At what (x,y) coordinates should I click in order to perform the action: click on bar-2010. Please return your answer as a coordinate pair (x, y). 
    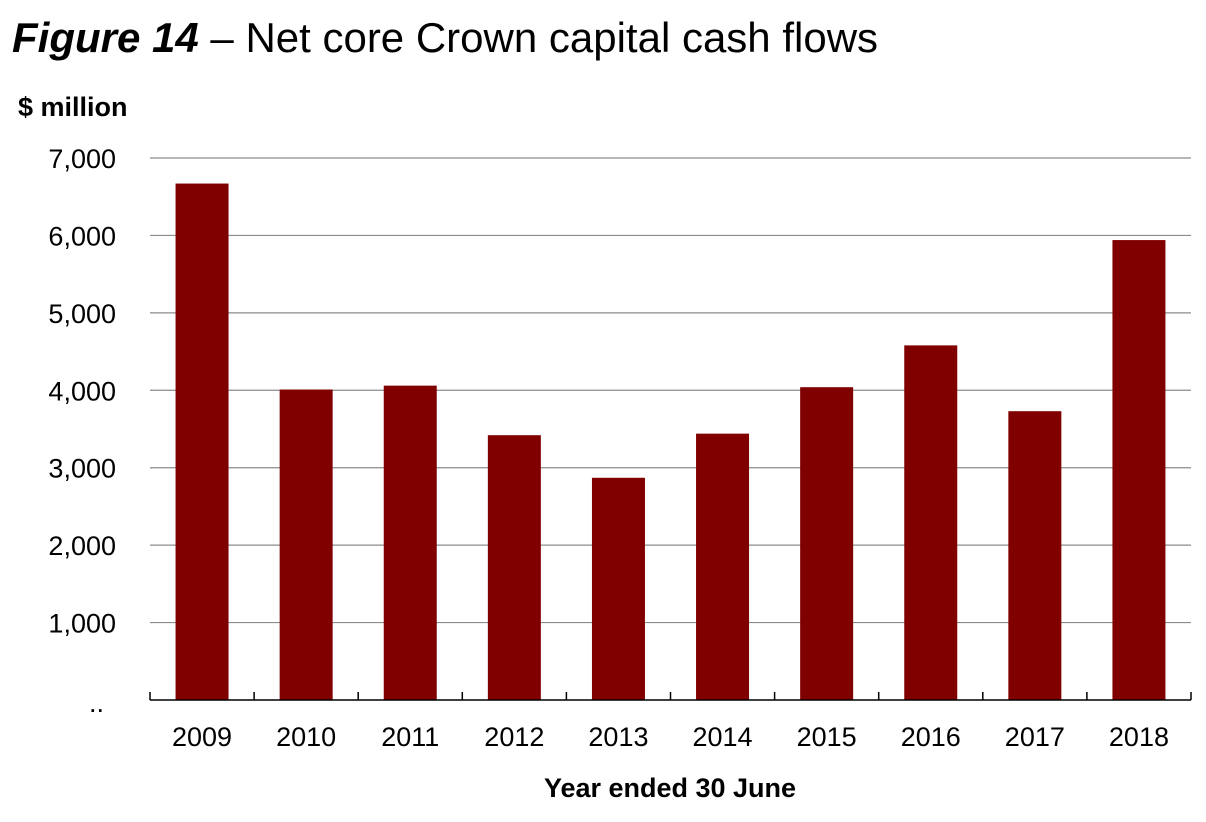
    Looking at the image, I should click on (306, 544).